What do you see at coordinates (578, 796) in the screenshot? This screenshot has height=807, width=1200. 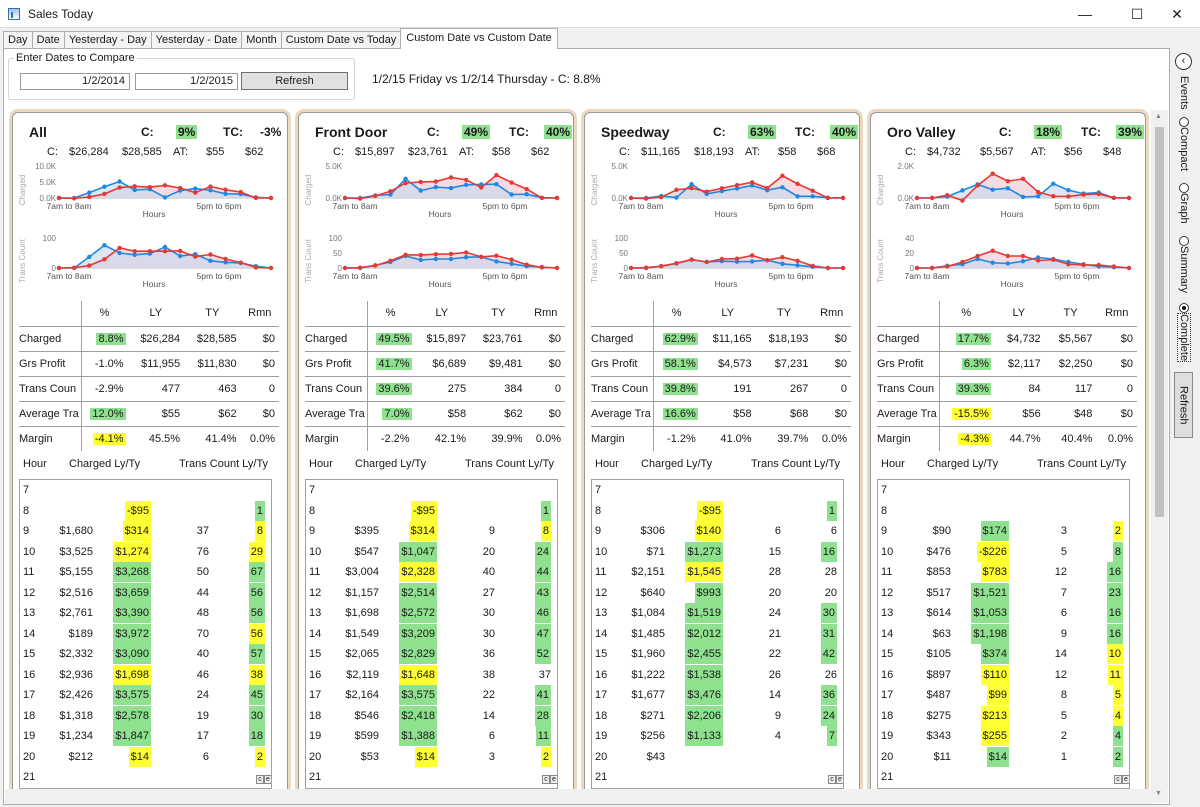 I see `horizontal-scrollbar` at bounding box center [578, 796].